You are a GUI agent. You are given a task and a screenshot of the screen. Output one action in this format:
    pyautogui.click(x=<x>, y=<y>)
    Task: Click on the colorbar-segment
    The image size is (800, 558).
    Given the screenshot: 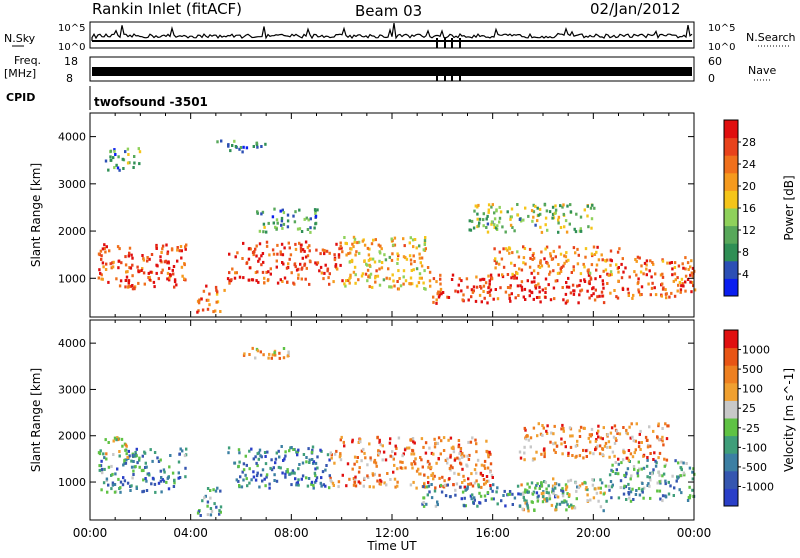 What is the action you would take?
    pyautogui.click(x=731, y=356)
    